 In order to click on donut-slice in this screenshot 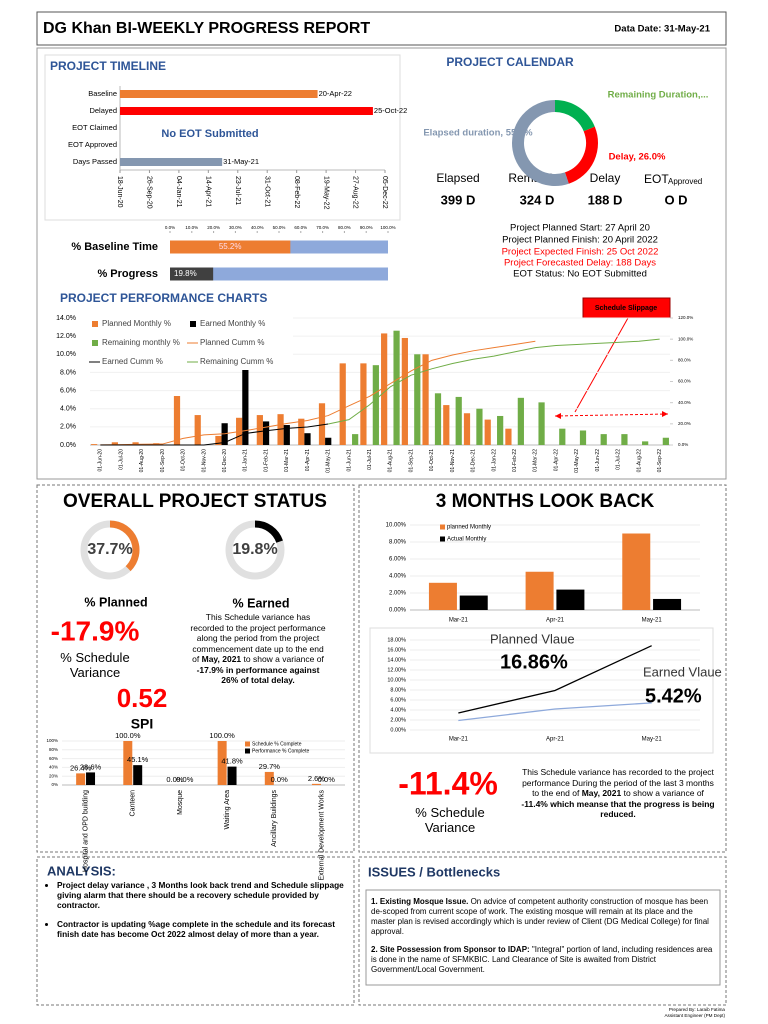, I will do `click(581, 155)`.